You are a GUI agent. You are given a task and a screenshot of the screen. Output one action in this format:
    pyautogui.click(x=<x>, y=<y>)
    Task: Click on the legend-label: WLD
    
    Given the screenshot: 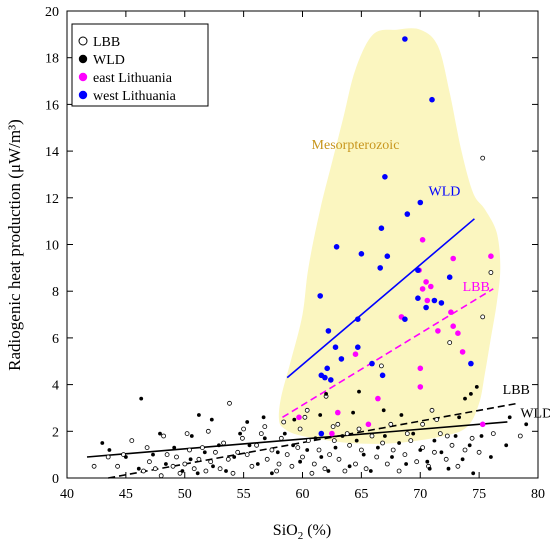 What is the action you would take?
    pyautogui.click(x=109, y=60)
    